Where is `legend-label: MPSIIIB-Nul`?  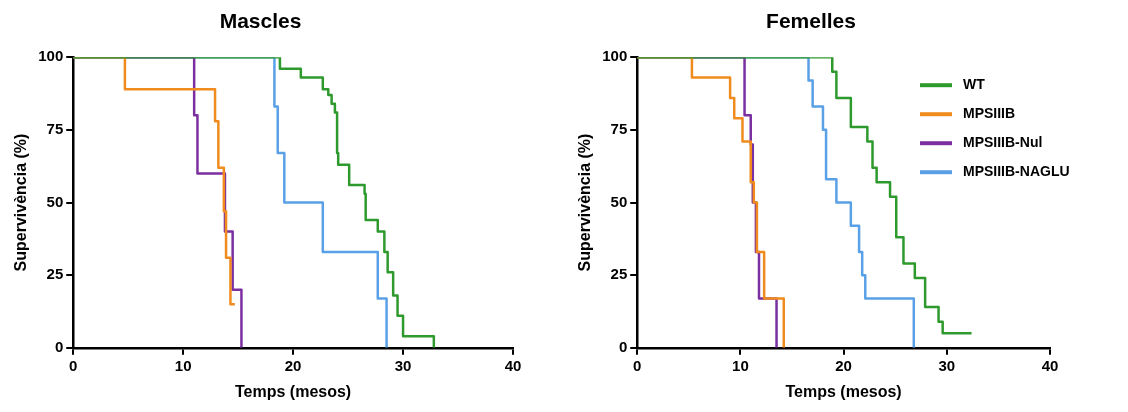 legend-label: MPSIIIB-Nul is located at coordinates (1003, 142).